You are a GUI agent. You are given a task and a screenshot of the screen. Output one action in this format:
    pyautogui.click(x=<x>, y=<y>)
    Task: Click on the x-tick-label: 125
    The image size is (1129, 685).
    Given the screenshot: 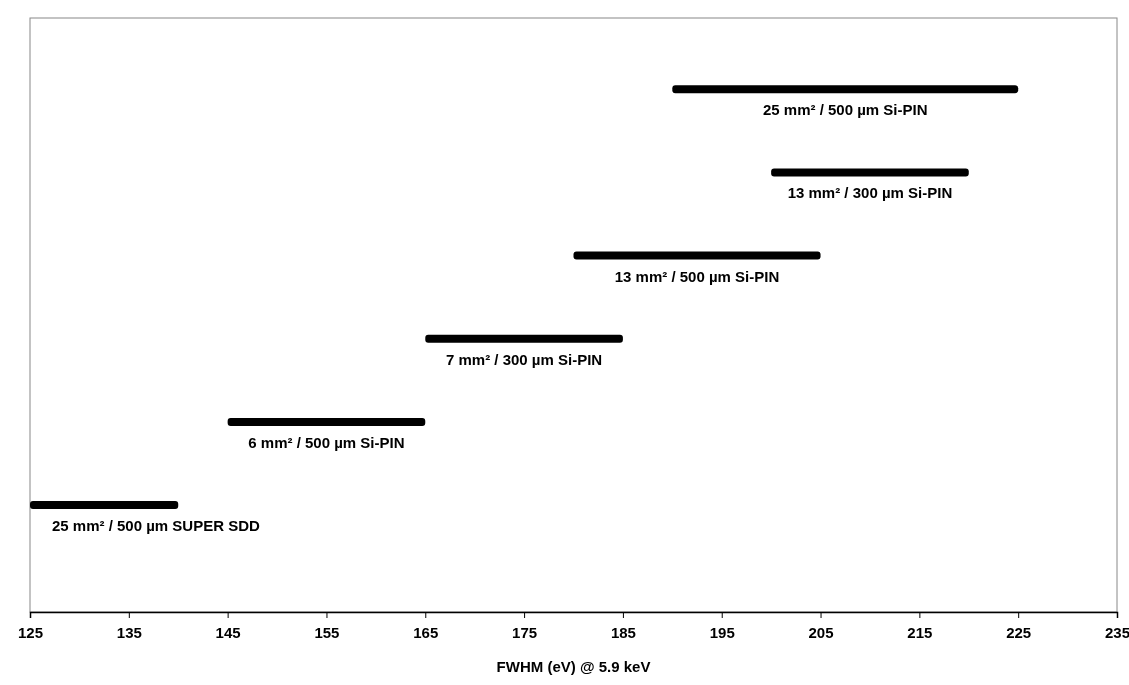 What is the action you would take?
    pyautogui.click(x=30, y=632)
    